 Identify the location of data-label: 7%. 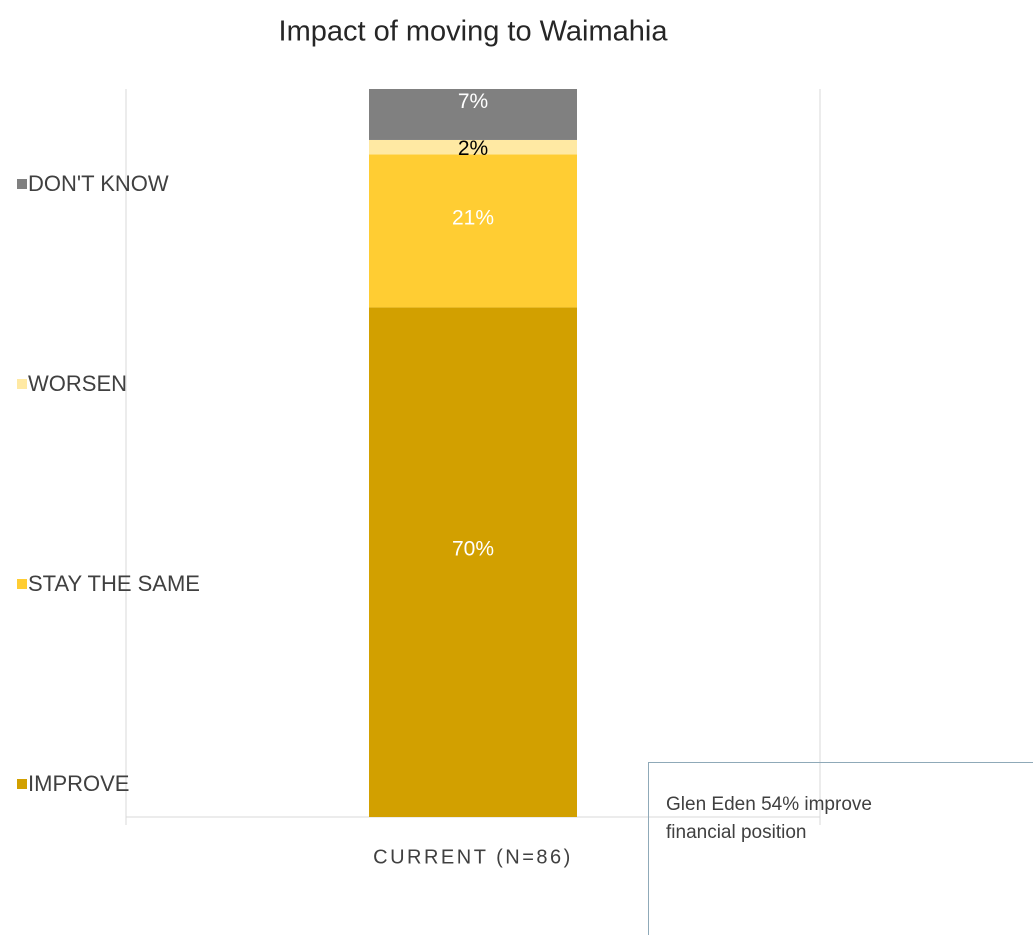
(473, 101).